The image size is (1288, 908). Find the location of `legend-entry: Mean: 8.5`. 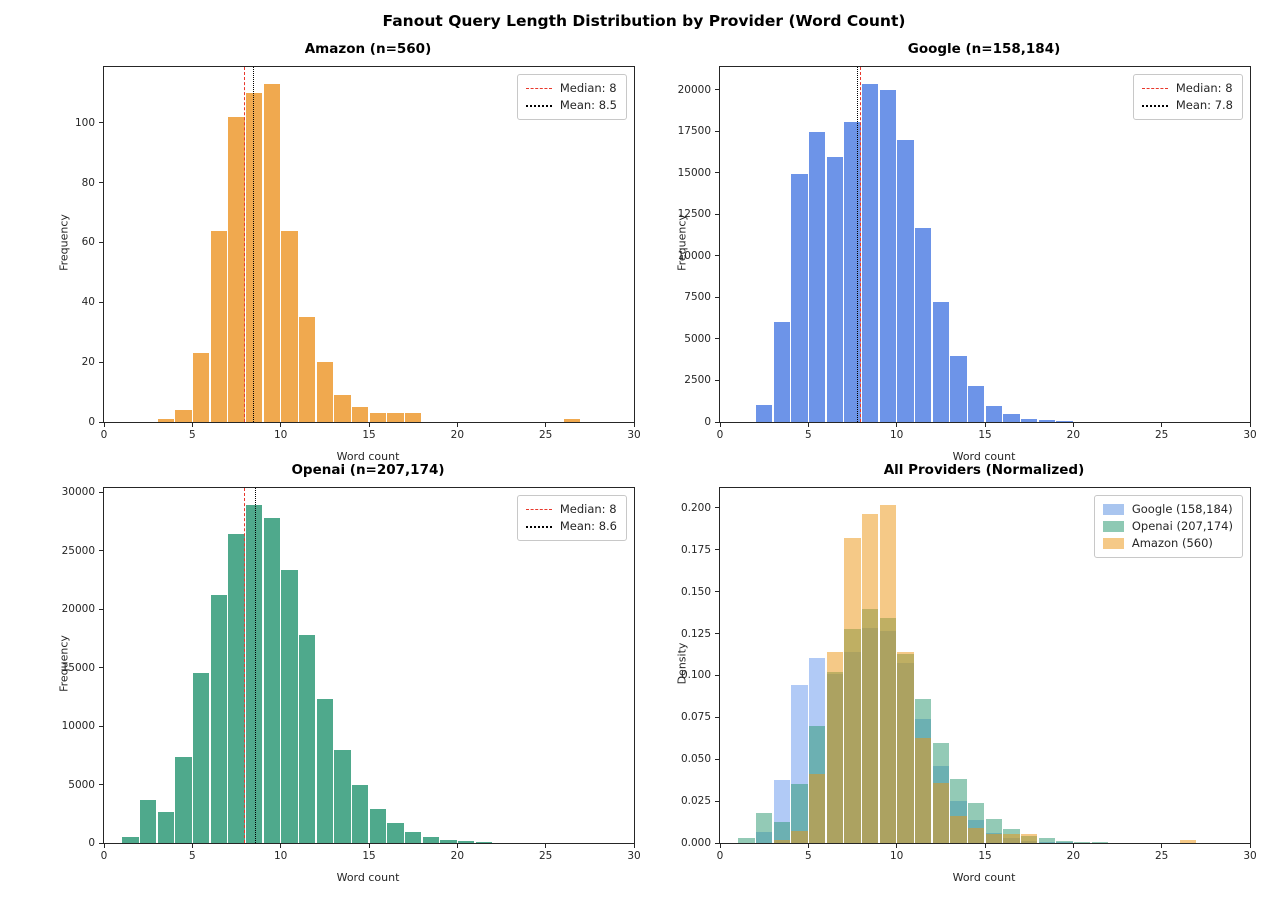

legend-entry: Mean: 8.5 is located at coordinates (571, 105).